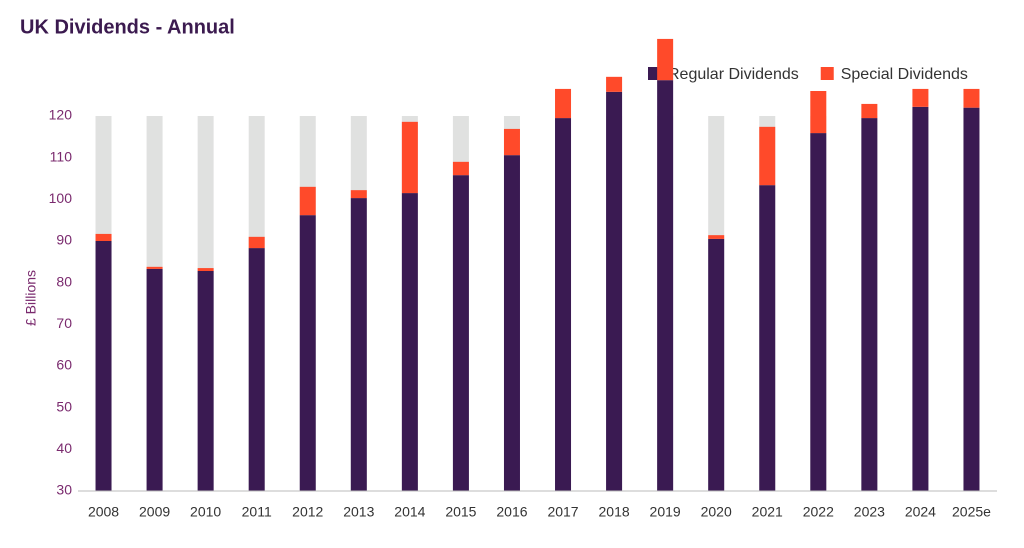  What do you see at coordinates (64, 406) in the screenshot?
I see `y-tick-label: 50` at bounding box center [64, 406].